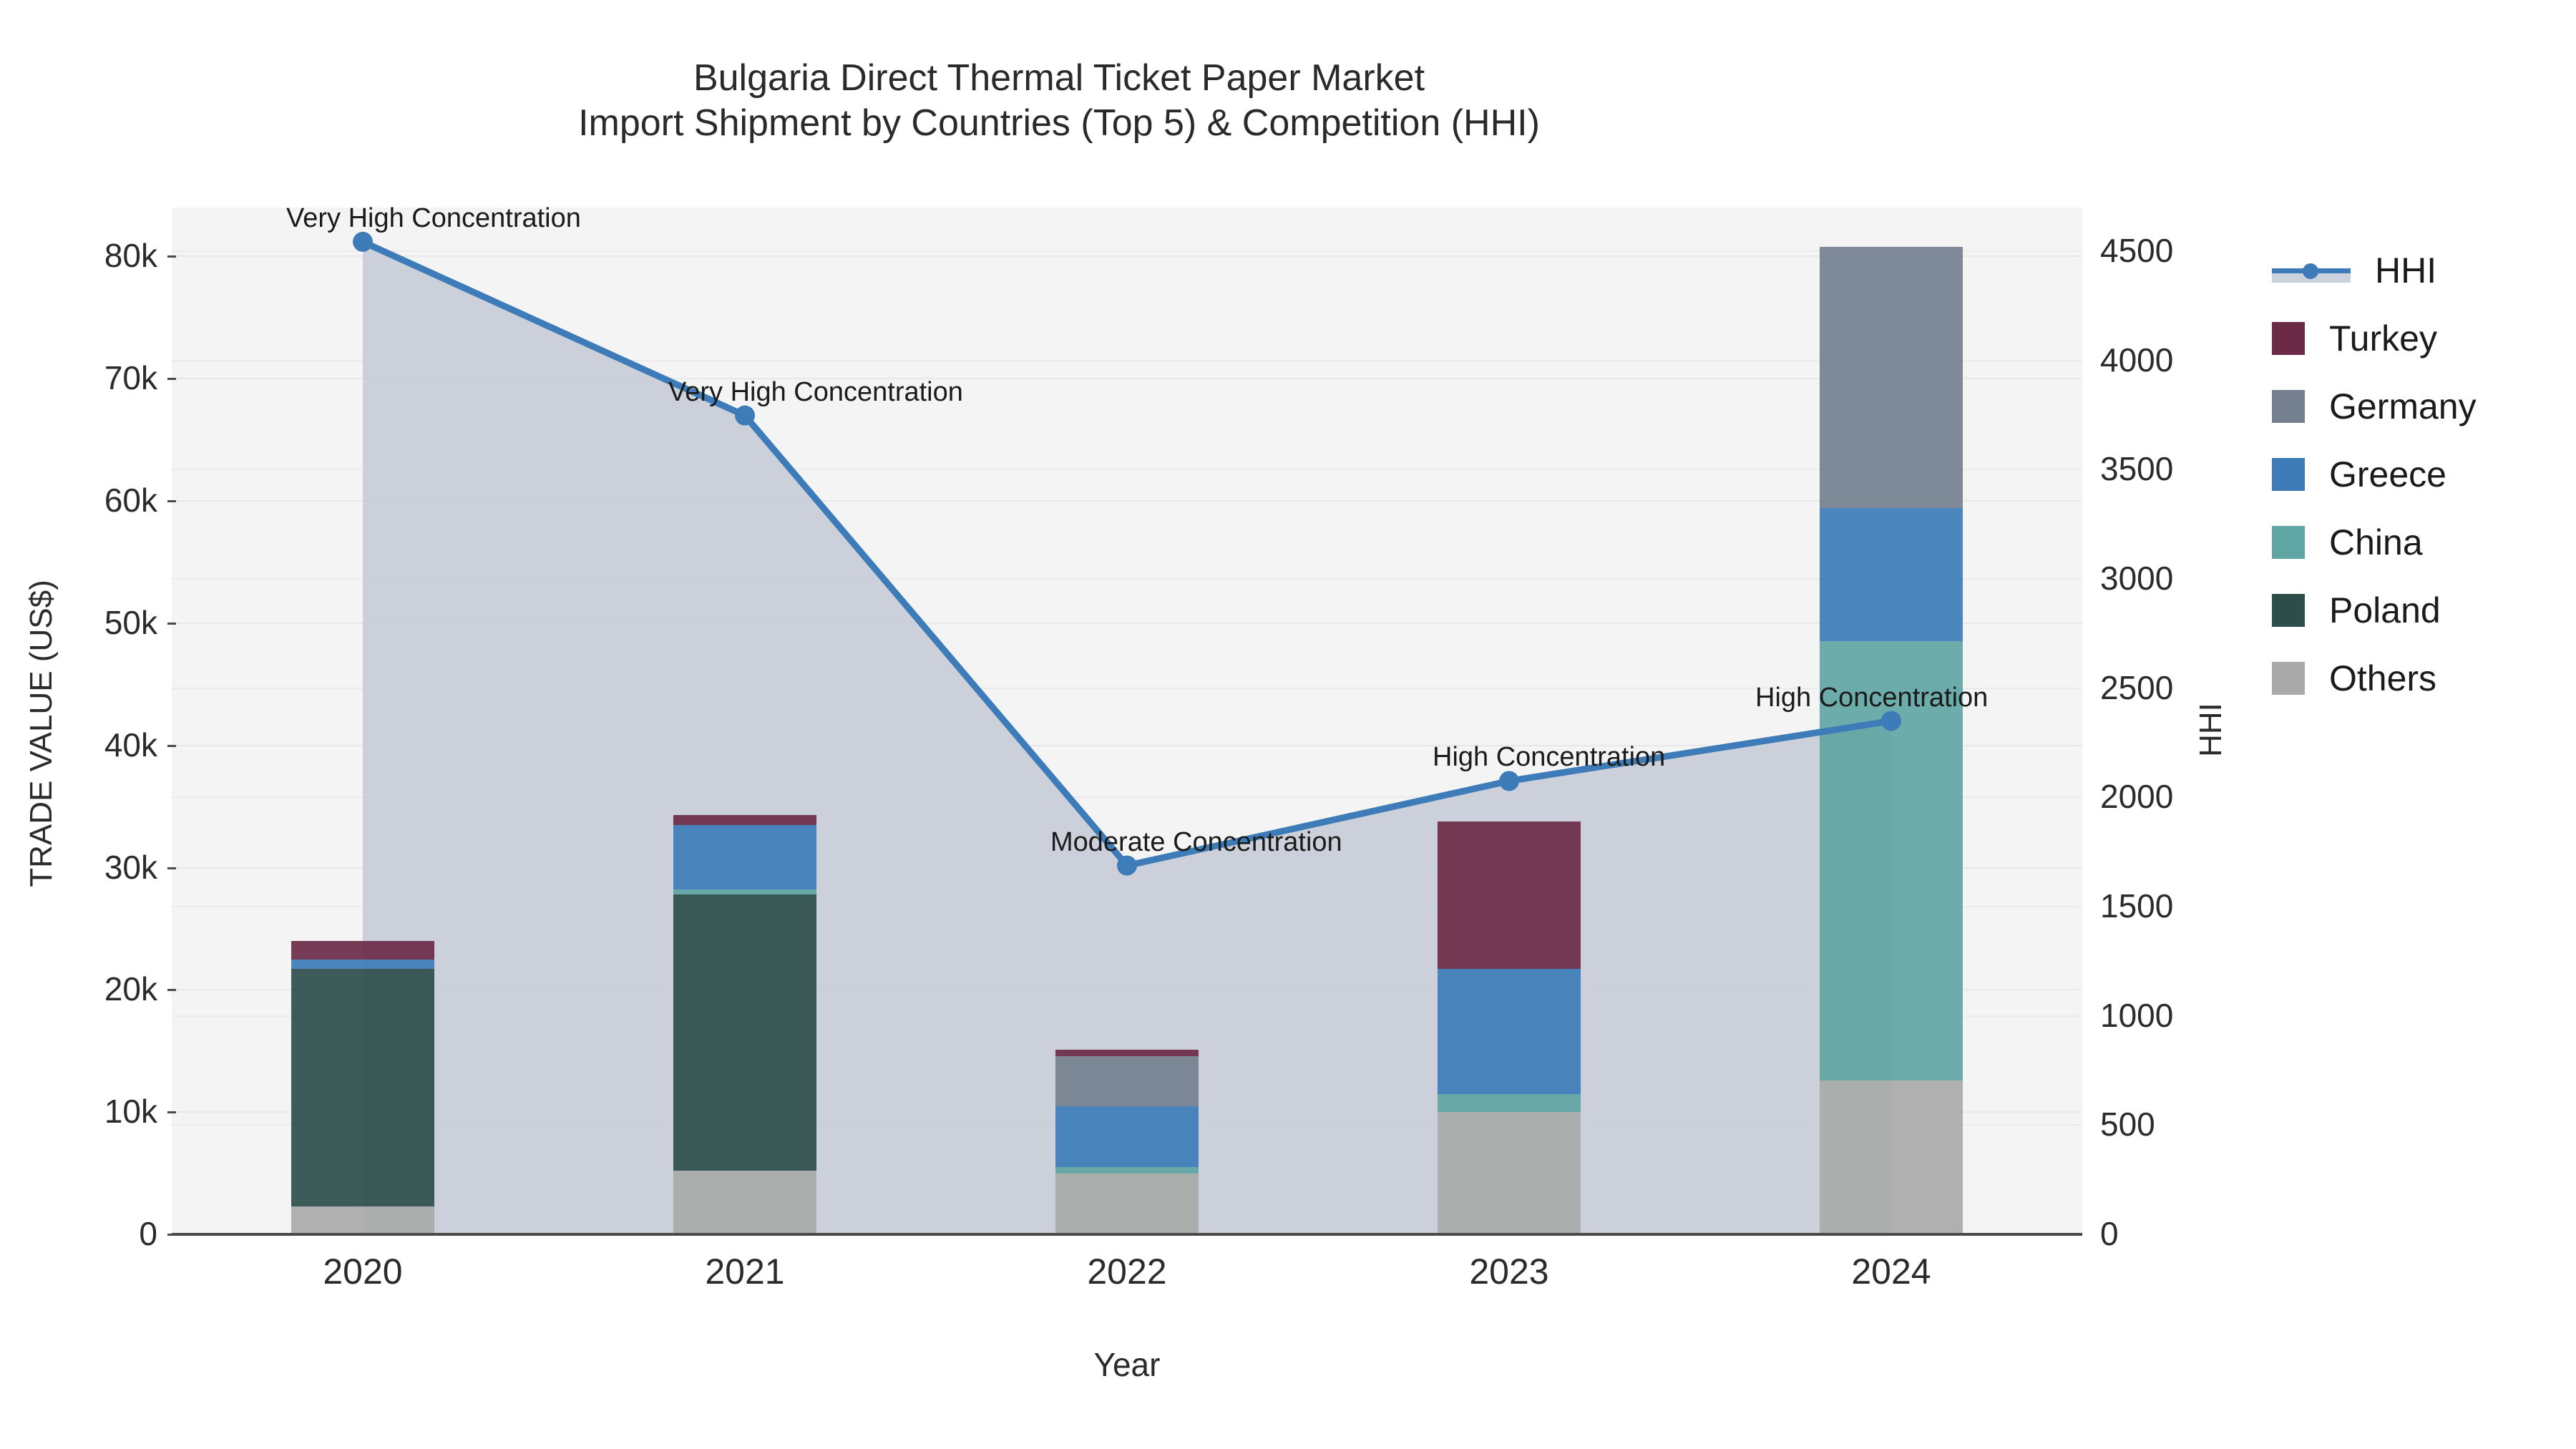 This screenshot has width=2576, height=1449. What do you see at coordinates (2383, 678) in the screenshot?
I see `legend-item-label: Others` at bounding box center [2383, 678].